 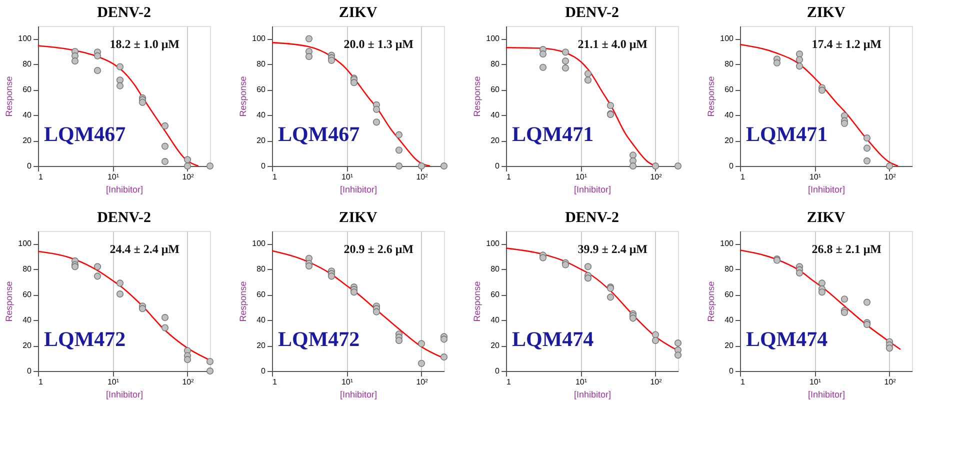 What do you see at coordinates (379, 44) in the screenshot?
I see `annotation: 20.0 ± 1.3 μM` at bounding box center [379, 44].